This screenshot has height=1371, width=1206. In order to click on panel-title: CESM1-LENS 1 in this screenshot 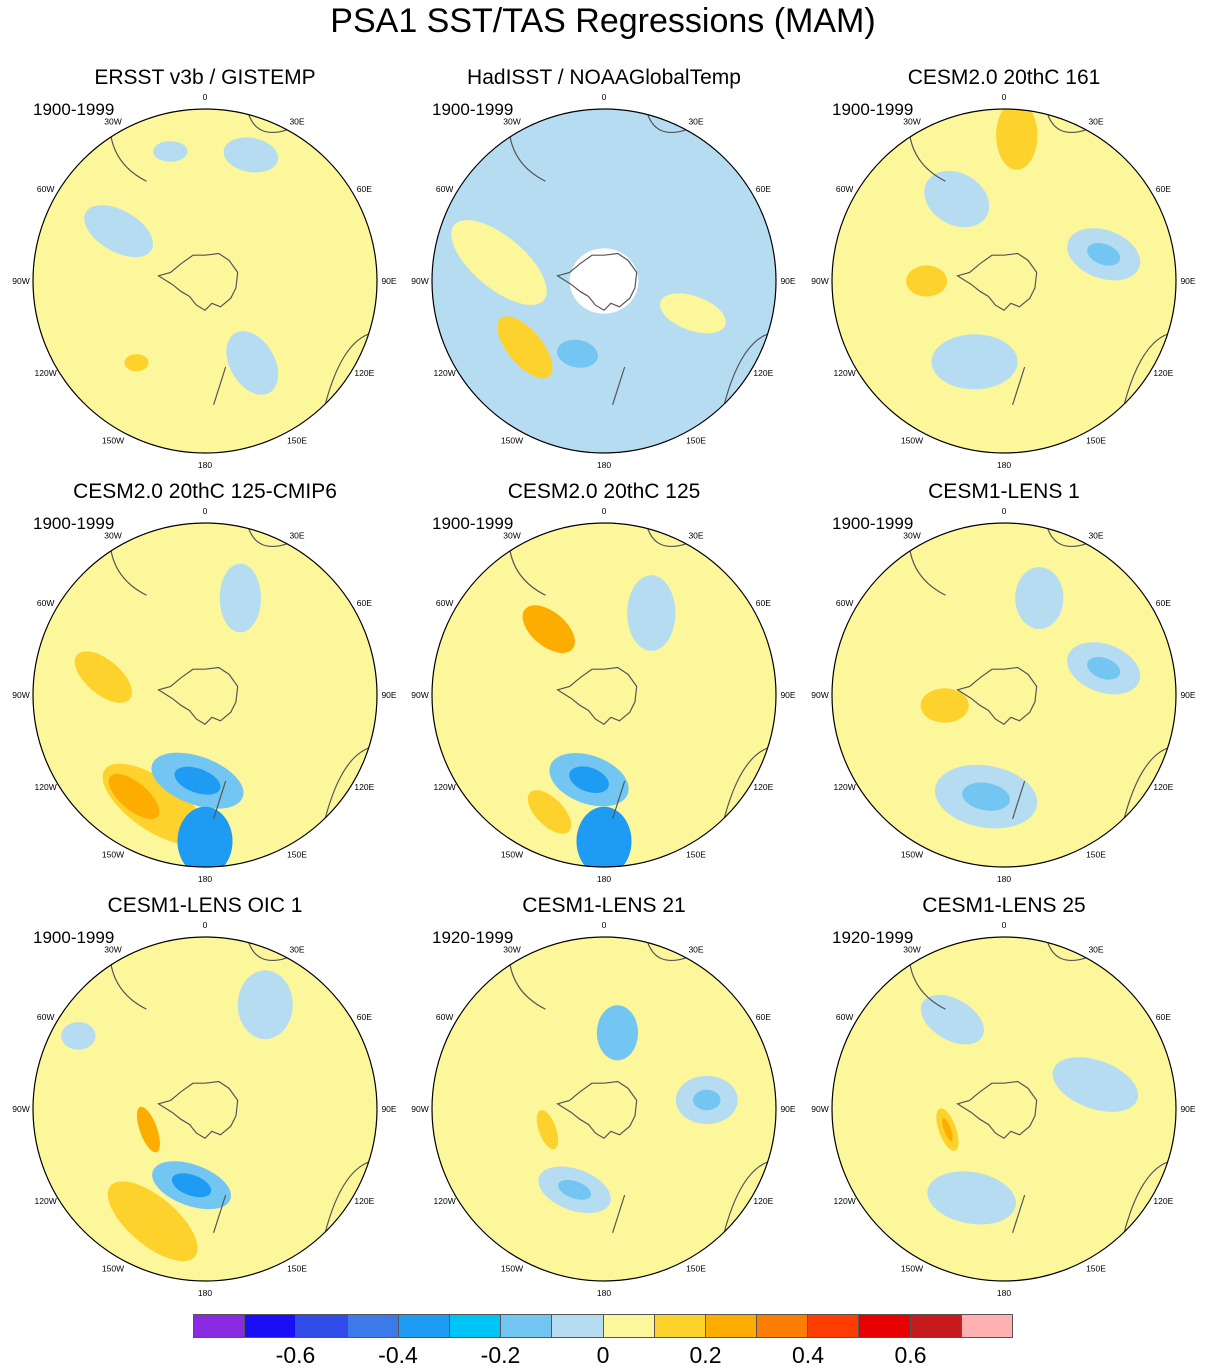, I will do `click(1004, 491)`.